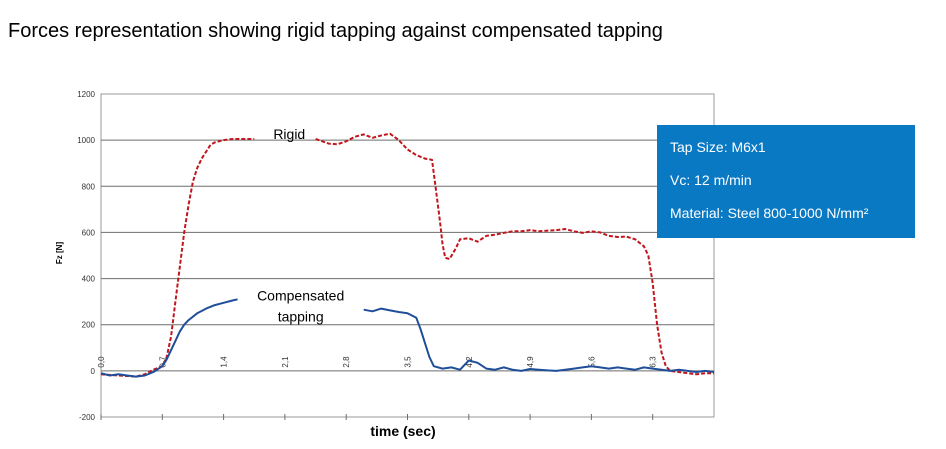  What do you see at coordinates (680, 180) in the screenshot?
I see `vc-label: Vc:` at bounding box center [680, 180].